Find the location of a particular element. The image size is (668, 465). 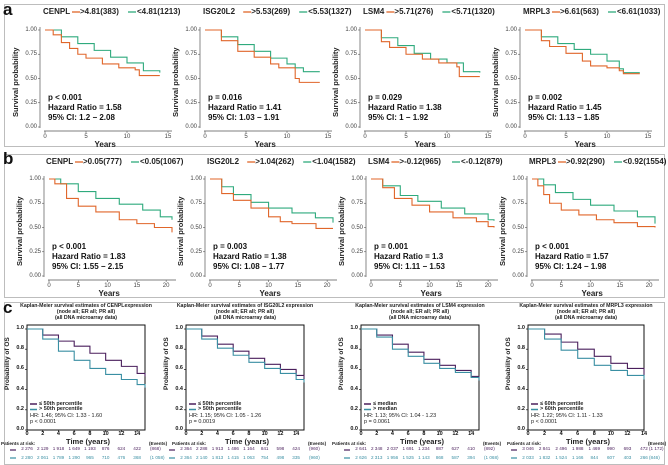

risk-count-low: 1 193 is located at coordinates (90, 448).